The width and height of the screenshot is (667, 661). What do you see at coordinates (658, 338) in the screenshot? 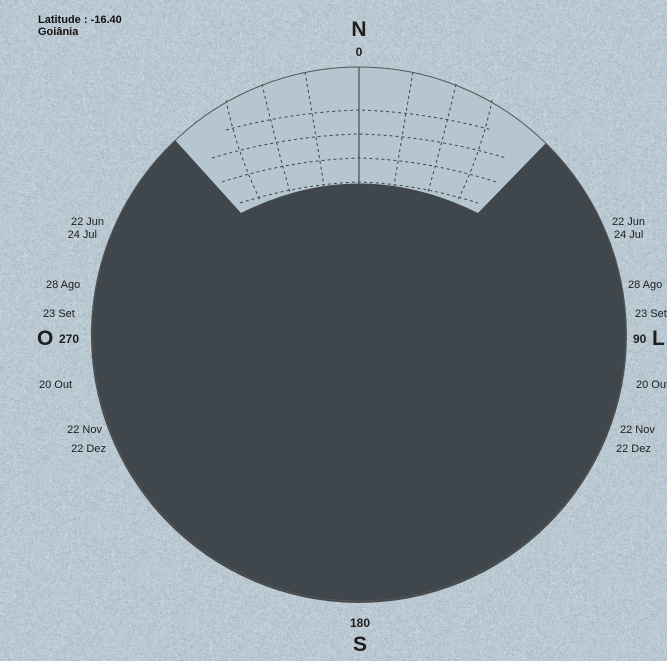
I see `east-label: L` at bounding box center [658, 338].